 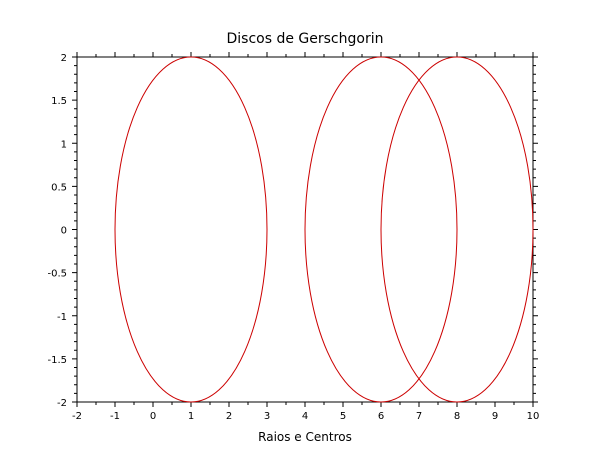 What do you see at coordinates (381, 416) in the screenshot?
I see `x-tick-label: 6` at bounding box center [381, 416].